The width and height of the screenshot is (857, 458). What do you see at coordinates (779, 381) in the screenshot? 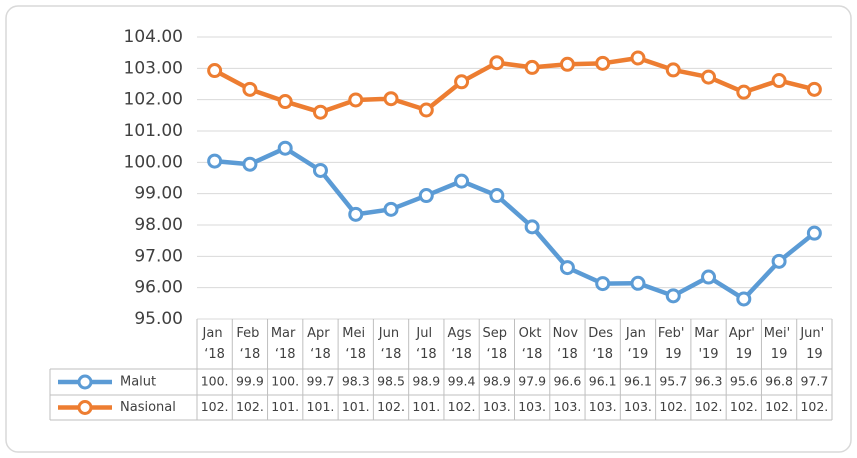
I see `table-value: 96.8` at bounding box center [779, 381].